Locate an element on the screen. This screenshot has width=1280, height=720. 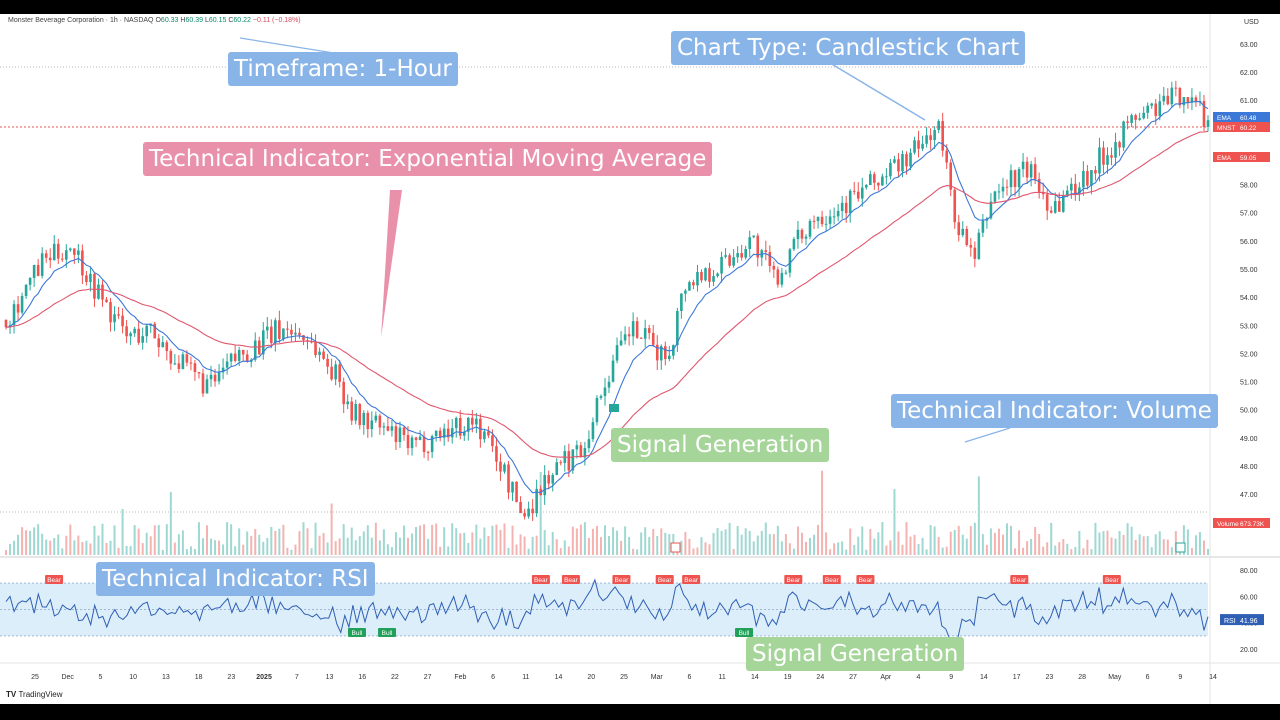
ema-fast-tag-value: 60.48 is located at coordinates (1248, 118).